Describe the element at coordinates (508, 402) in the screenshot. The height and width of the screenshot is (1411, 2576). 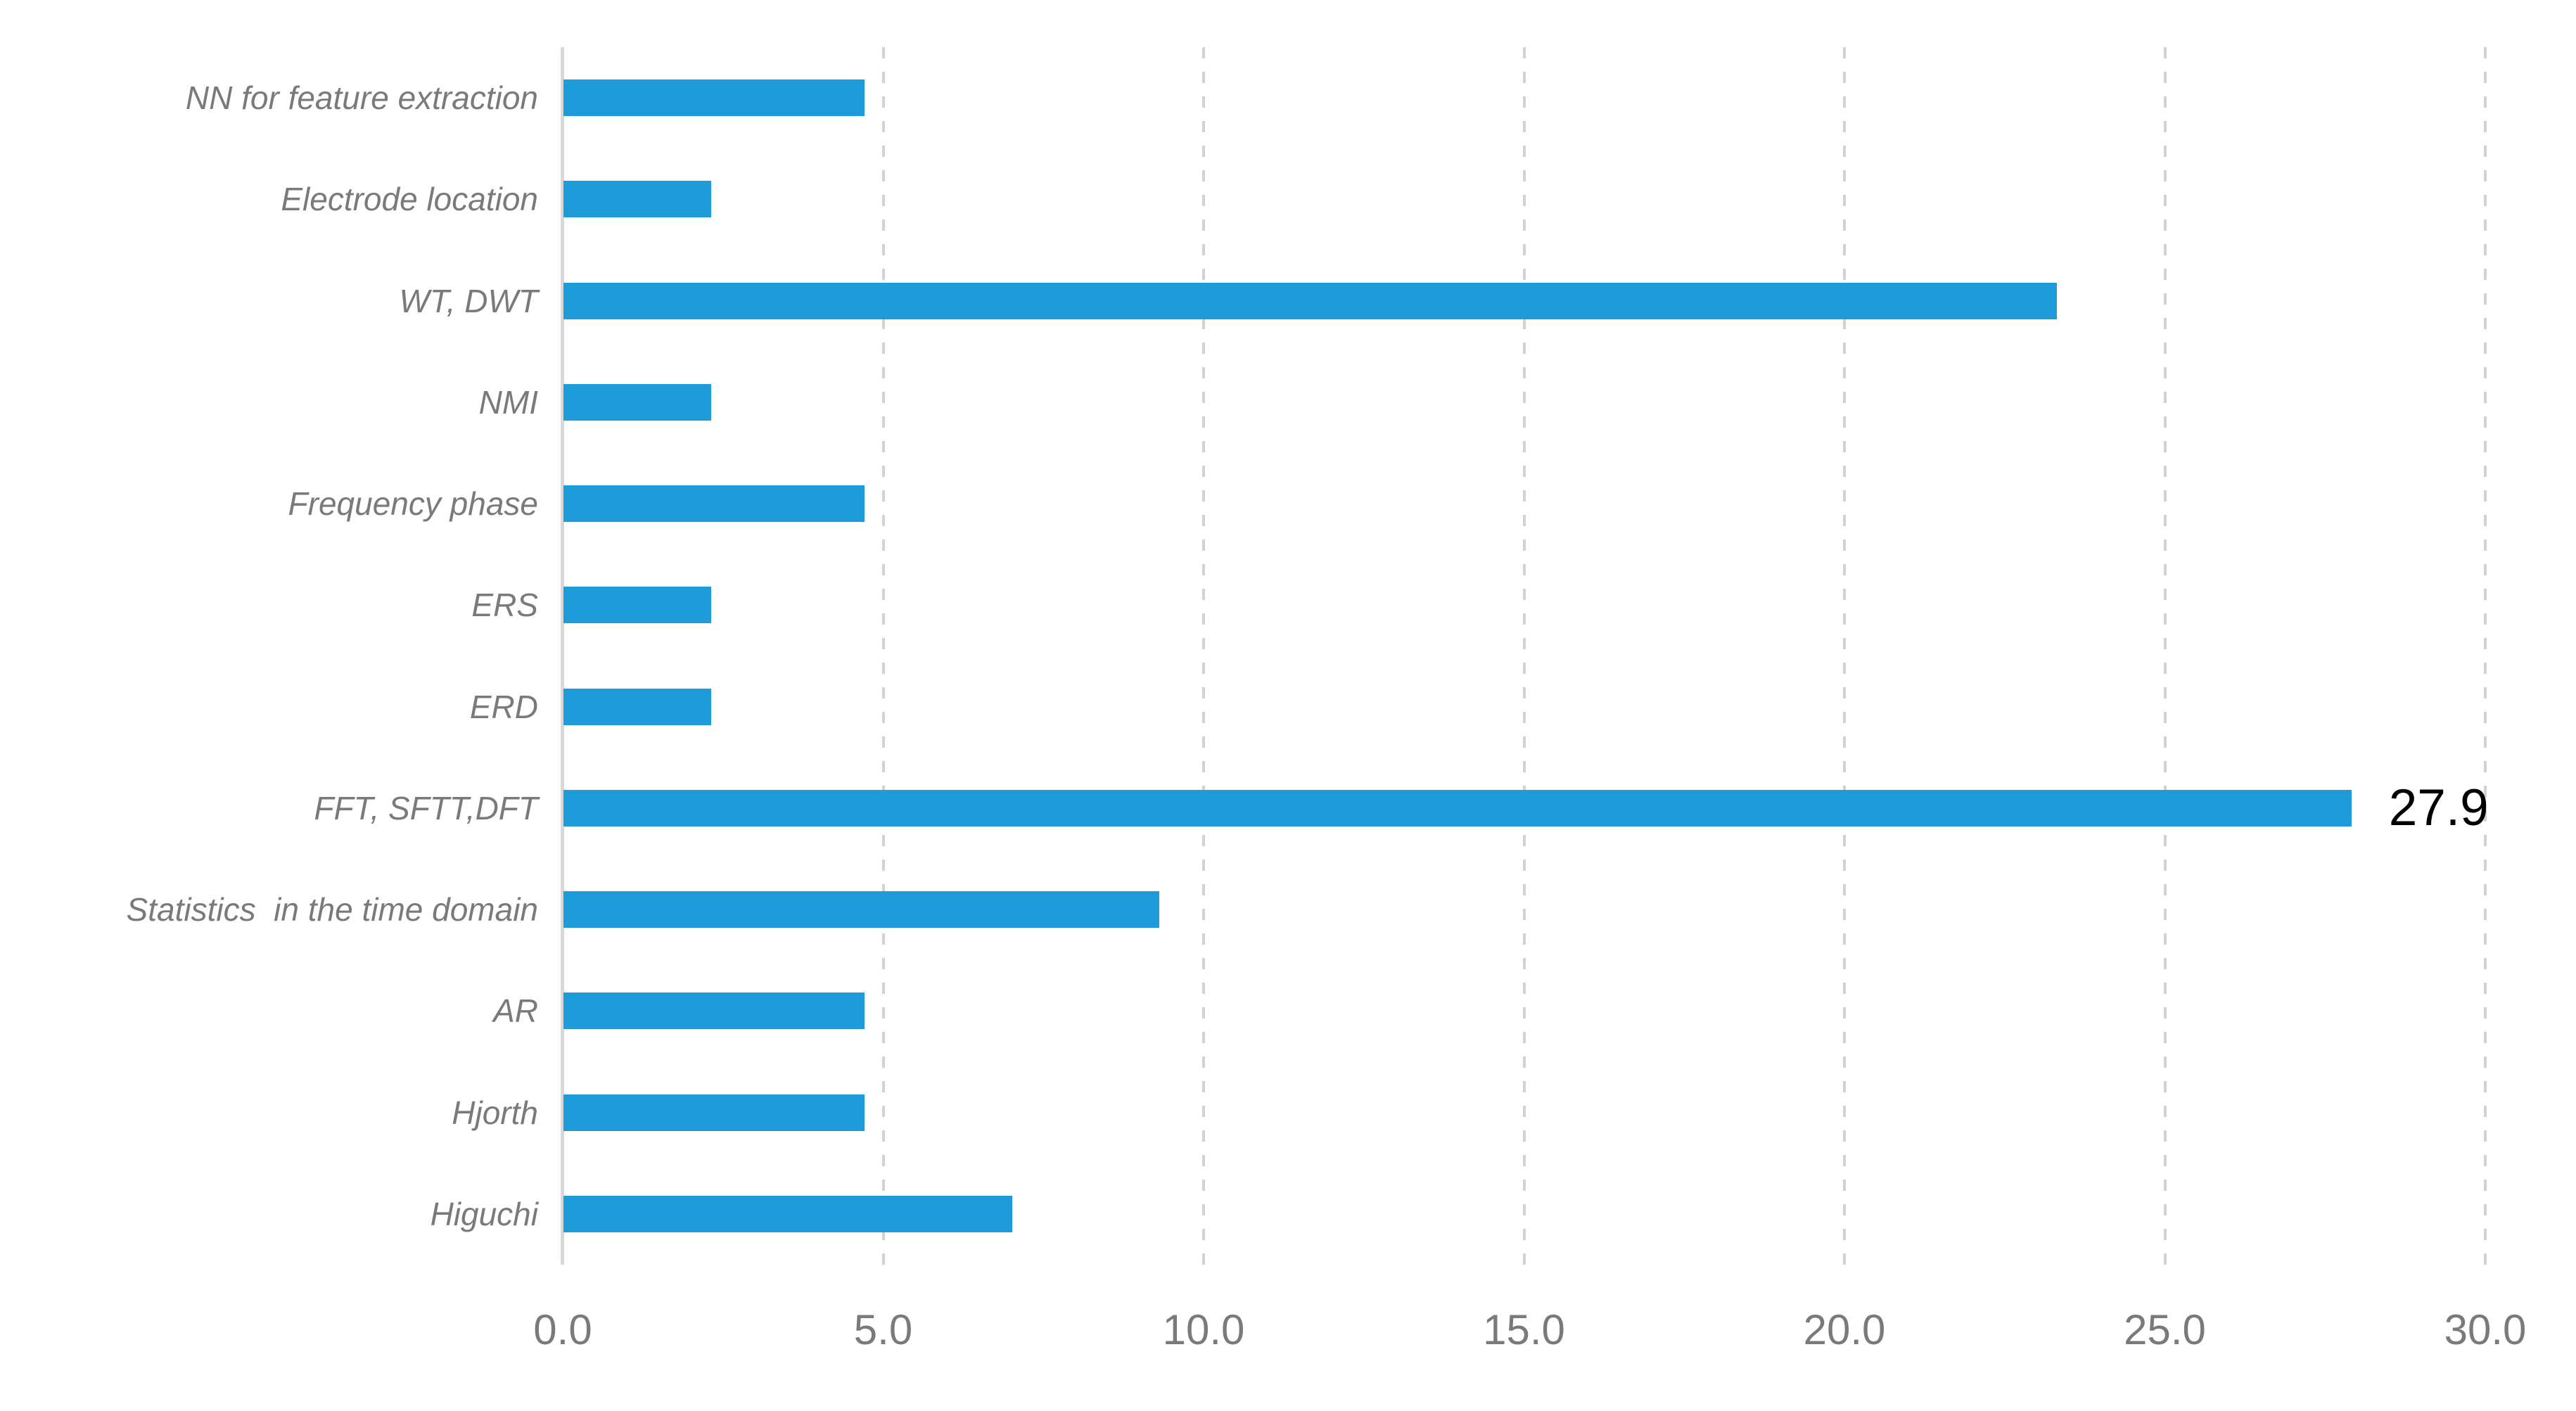
I see `category-label: NMI` at that location.